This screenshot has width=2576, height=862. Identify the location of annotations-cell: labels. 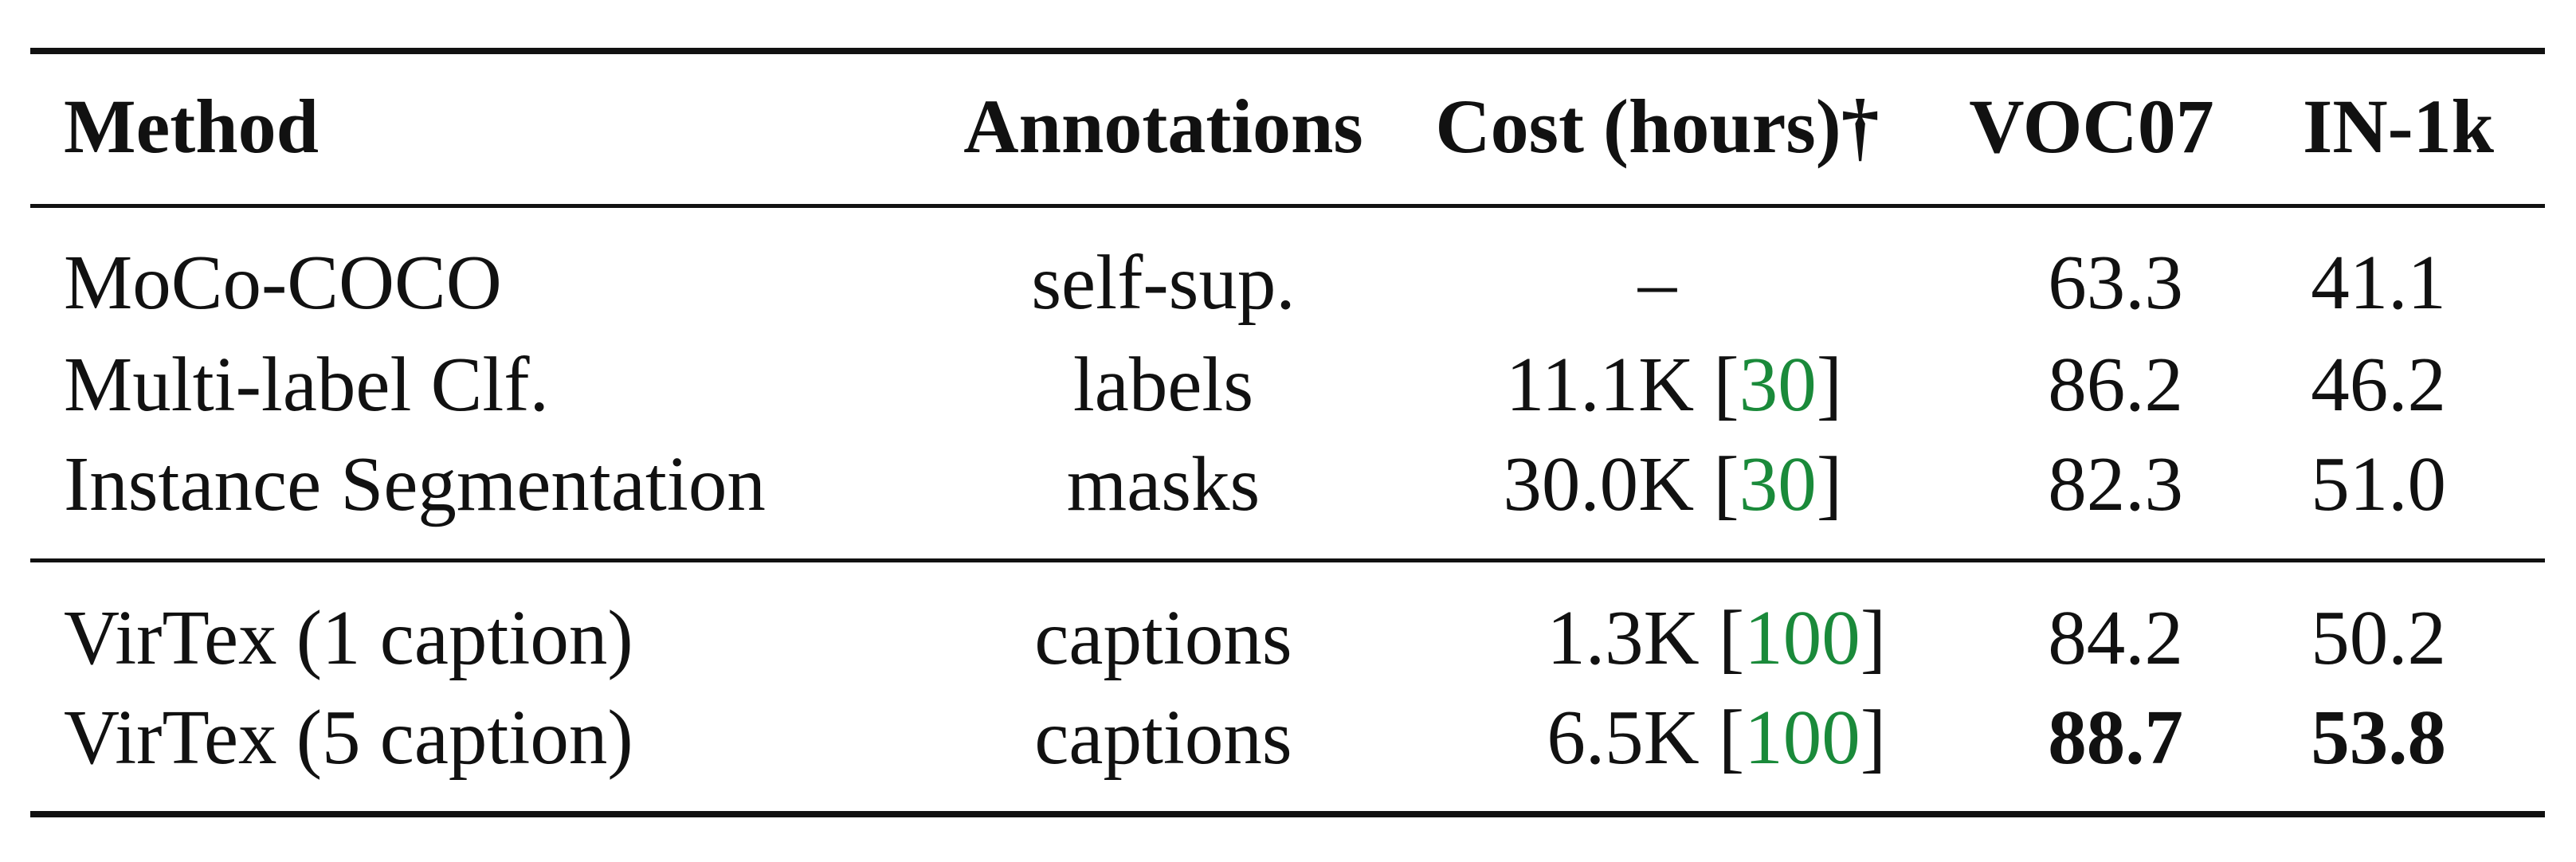
(1163, 384).